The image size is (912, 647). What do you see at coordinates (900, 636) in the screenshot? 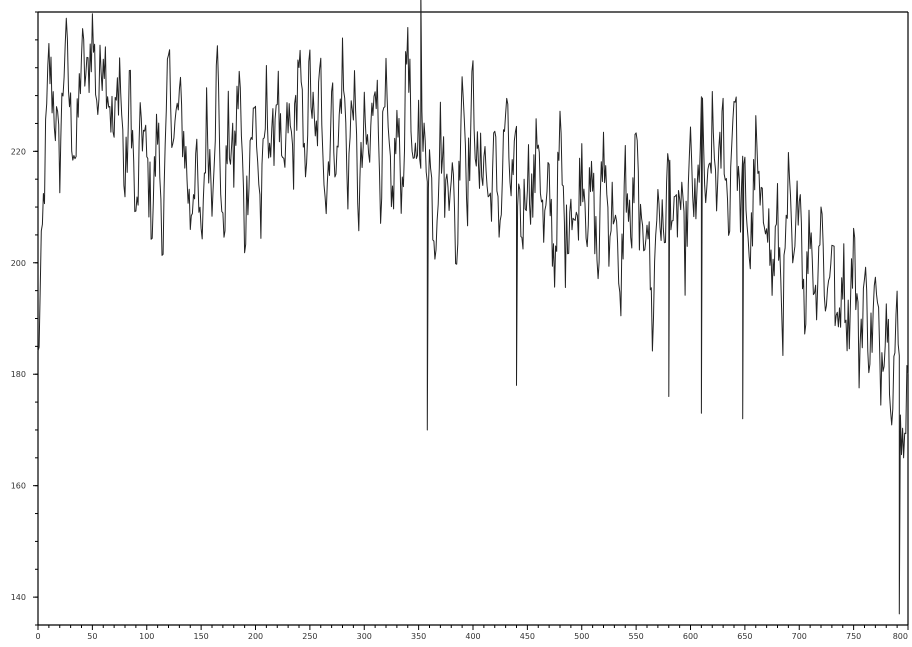
I see `x-tick-label: 800` at bounding box center [900, 636].